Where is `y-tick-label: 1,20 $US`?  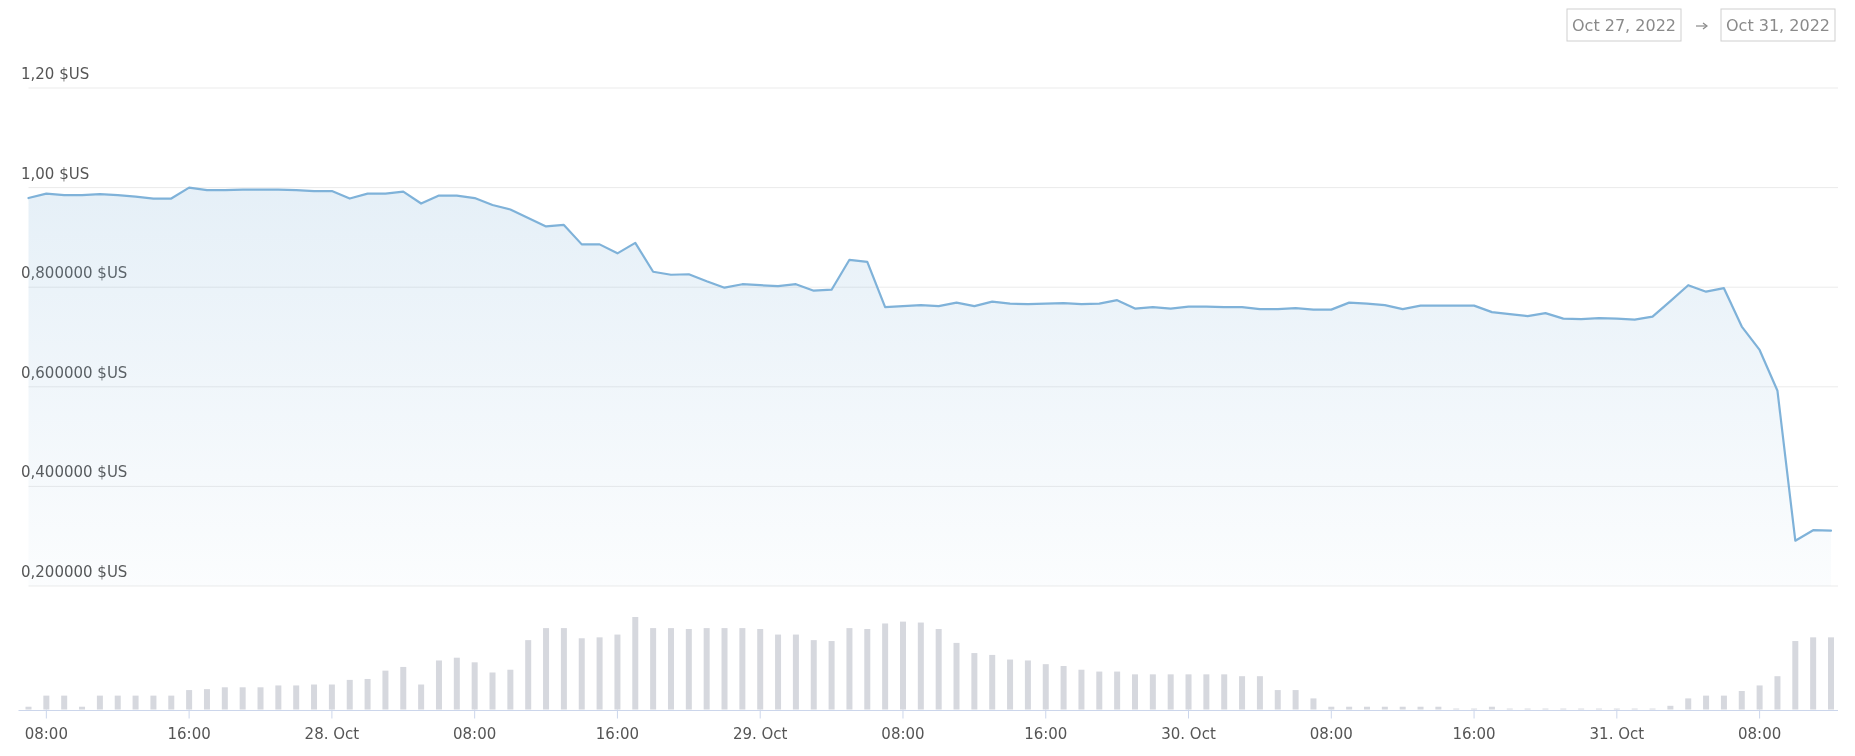
y-tick-label: 1,20 $US is located at coordinates (55, 74).